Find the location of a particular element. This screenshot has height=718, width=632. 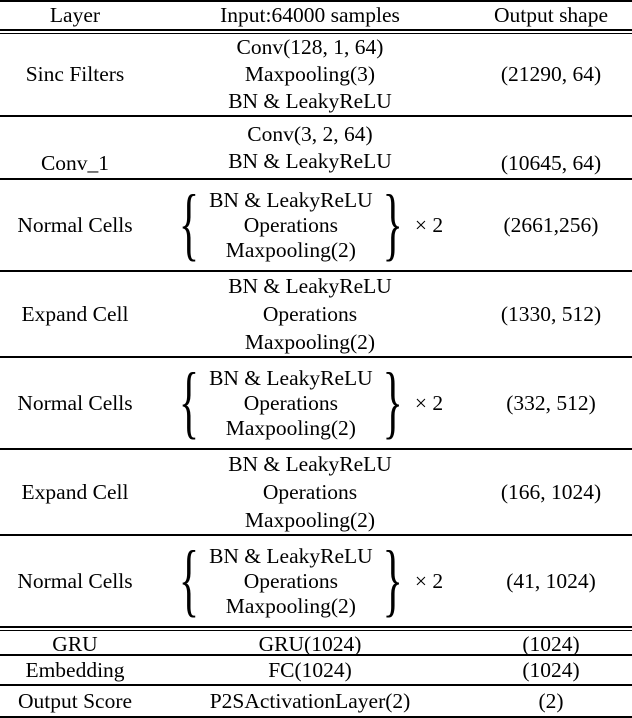

section-rule-thick is located at coordinates (316, 627).